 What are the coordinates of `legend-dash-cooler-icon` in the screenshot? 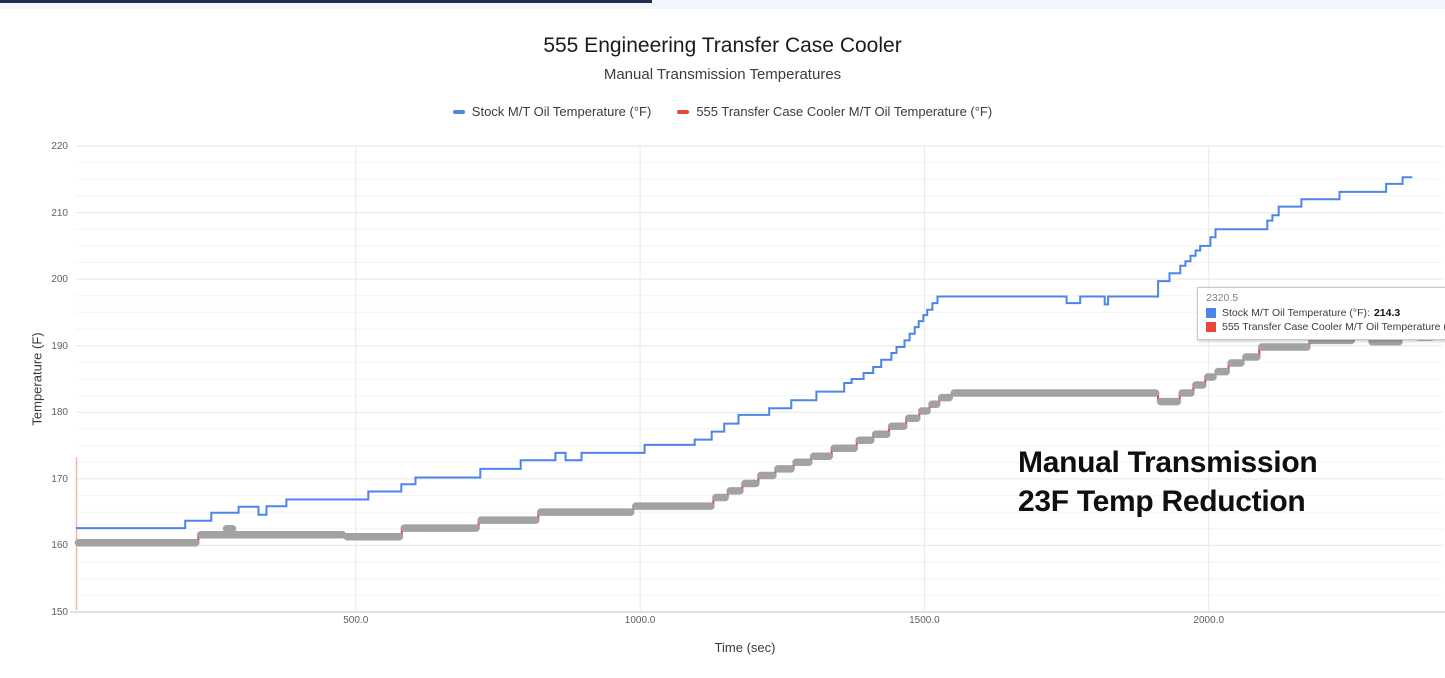 It's located at (683, 111).